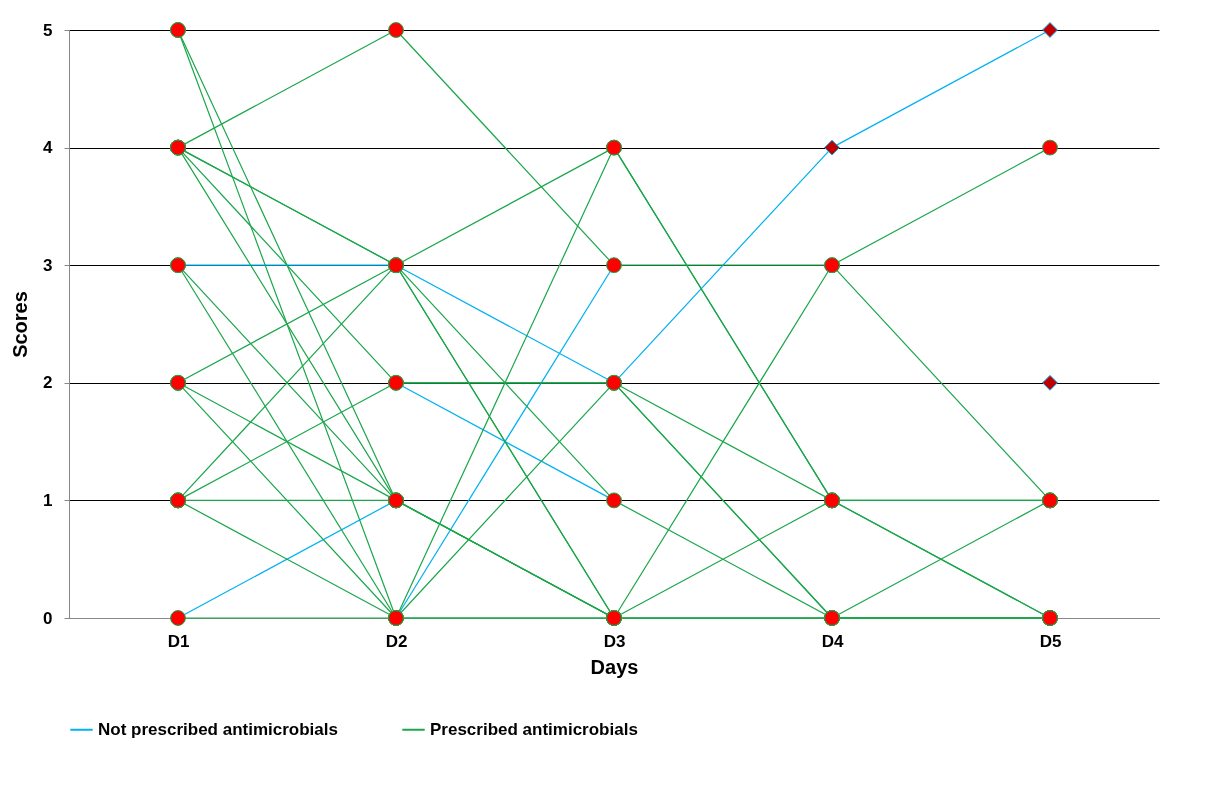  Describe the element at coordinates (614, 666) in the screenshot. I see `x-axis-title: Days` at that location.